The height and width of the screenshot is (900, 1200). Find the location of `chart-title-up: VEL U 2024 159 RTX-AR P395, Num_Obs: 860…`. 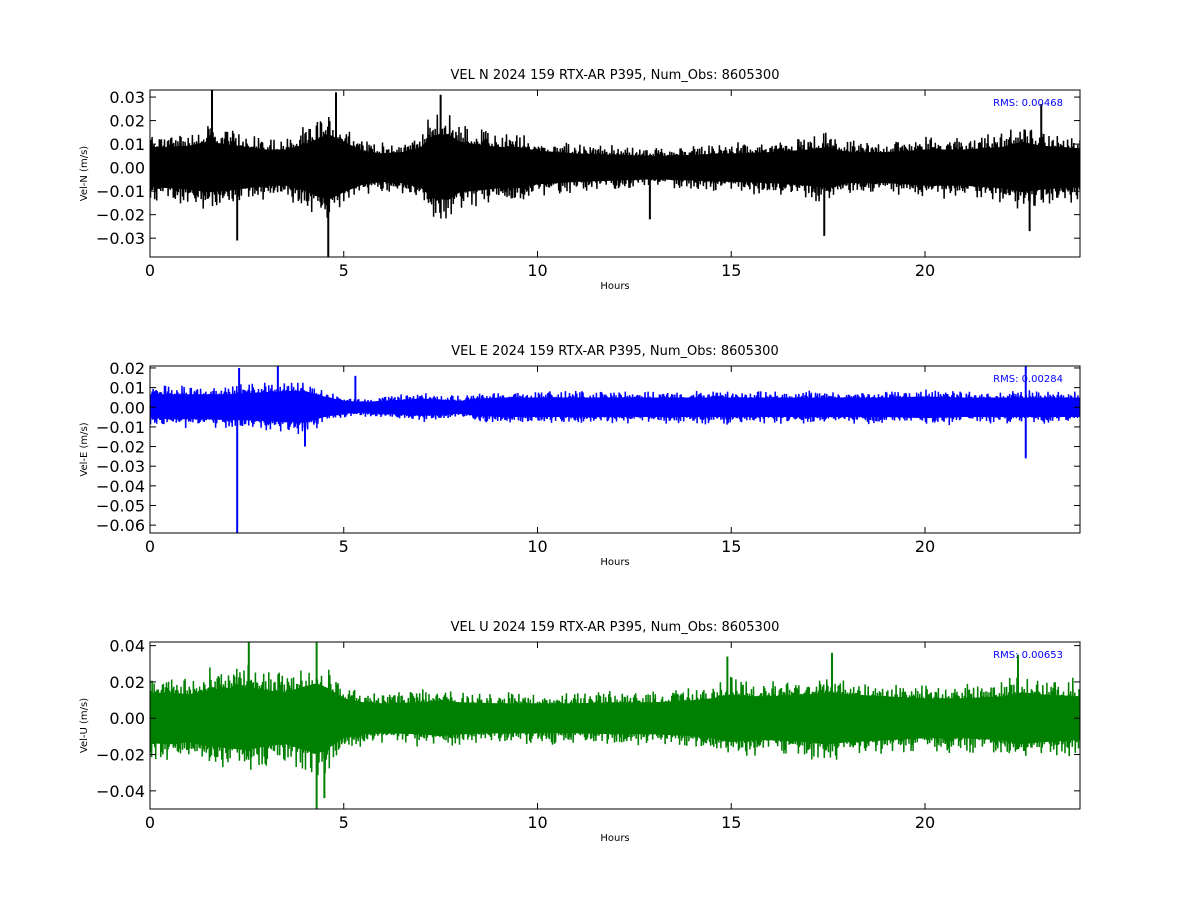

chart-title-up: VEL U 2024 159 RTX-AR P395, Num_Obs: 860… is located at coordinates (615, 627).